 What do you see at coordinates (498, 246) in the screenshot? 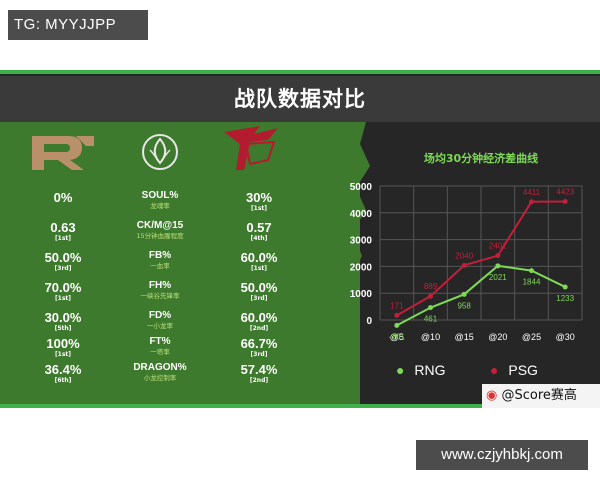
I see `data-label: 2401` at bounding box center [498, 246].